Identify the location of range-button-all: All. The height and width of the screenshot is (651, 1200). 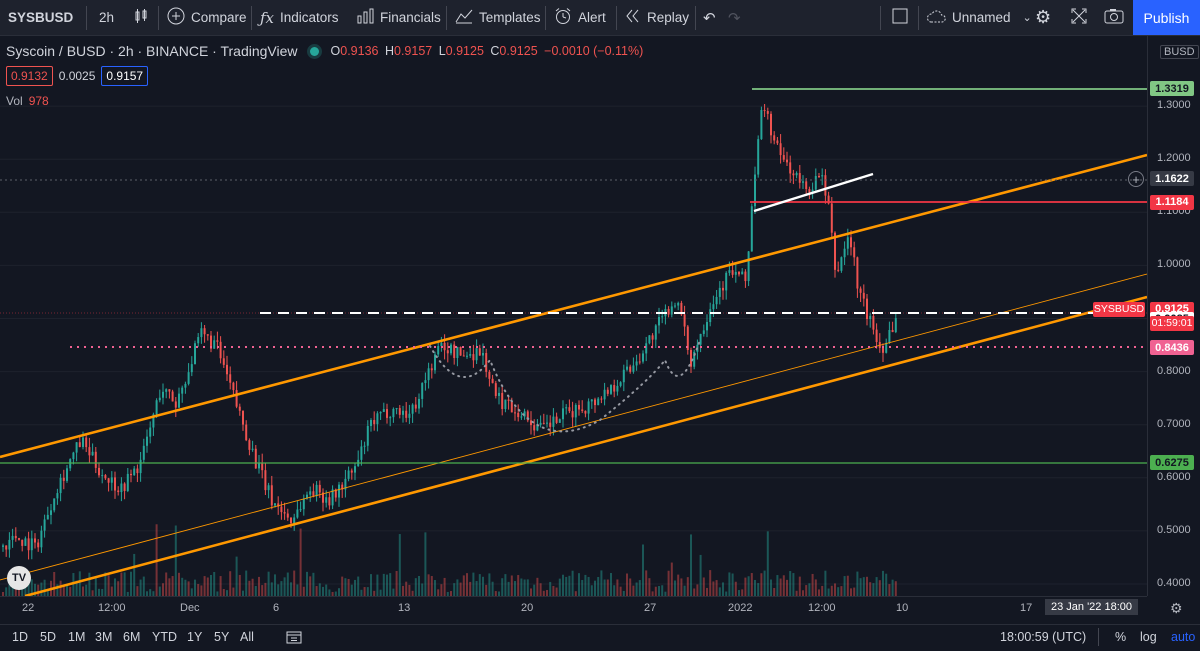
(247, 637).